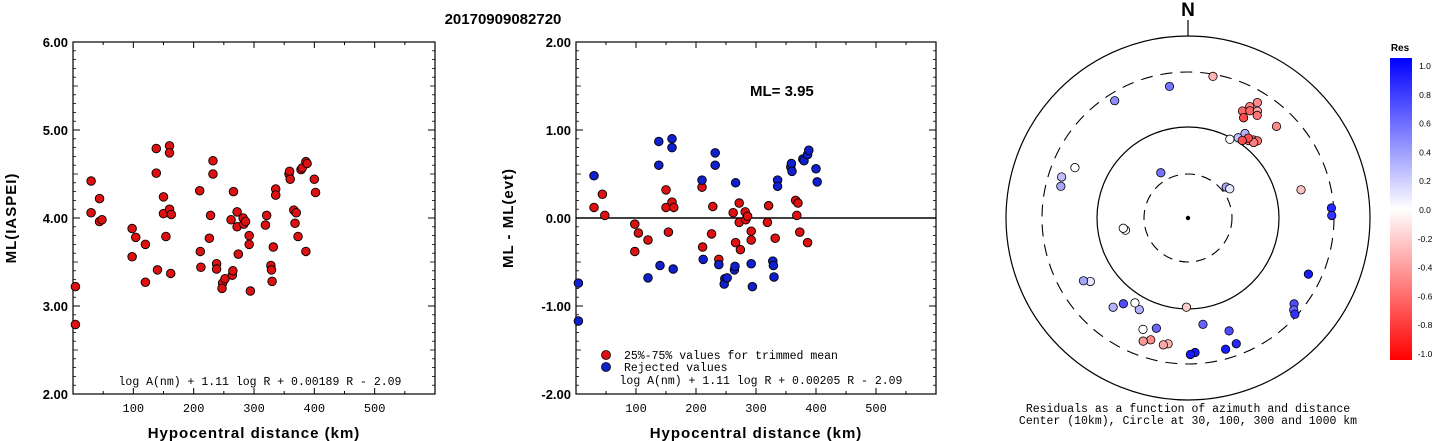 The width and height of the screenshot is (1437, 441). I want to click on colorbar-tick-label: 0.6, so click(1425, 124).